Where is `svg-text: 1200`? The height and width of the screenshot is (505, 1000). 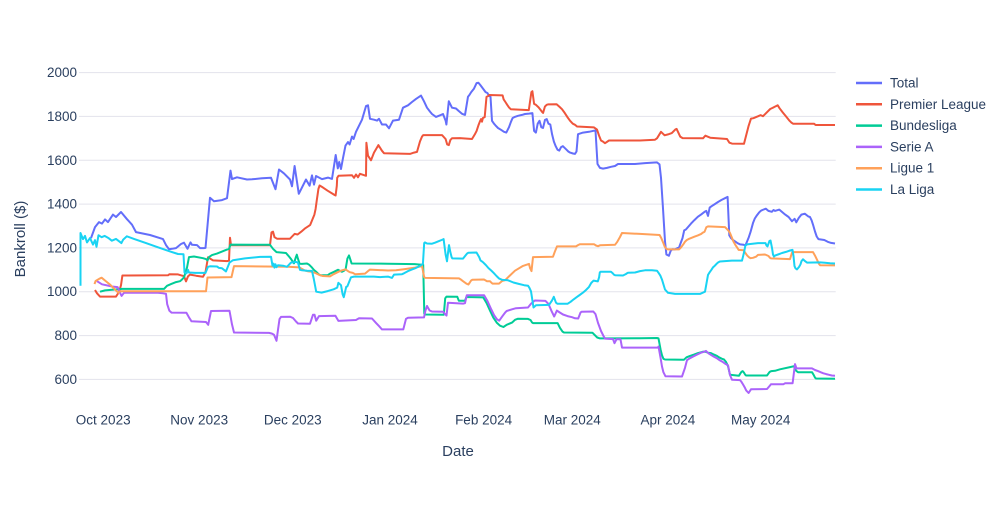
svg-text: 1200 is located at coordinates (62, 247).